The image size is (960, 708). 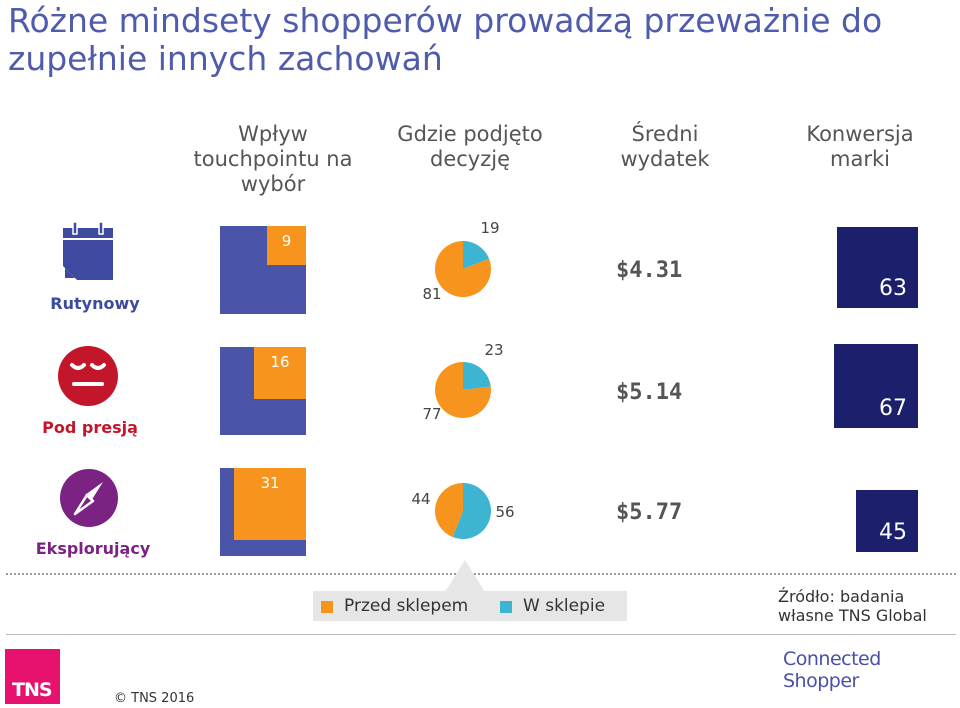 What do you see at coordinates (832, 670) in the screenshot?
I see `connected-shopper-brand: Connected Shopper` at bounding box center [832, 670].